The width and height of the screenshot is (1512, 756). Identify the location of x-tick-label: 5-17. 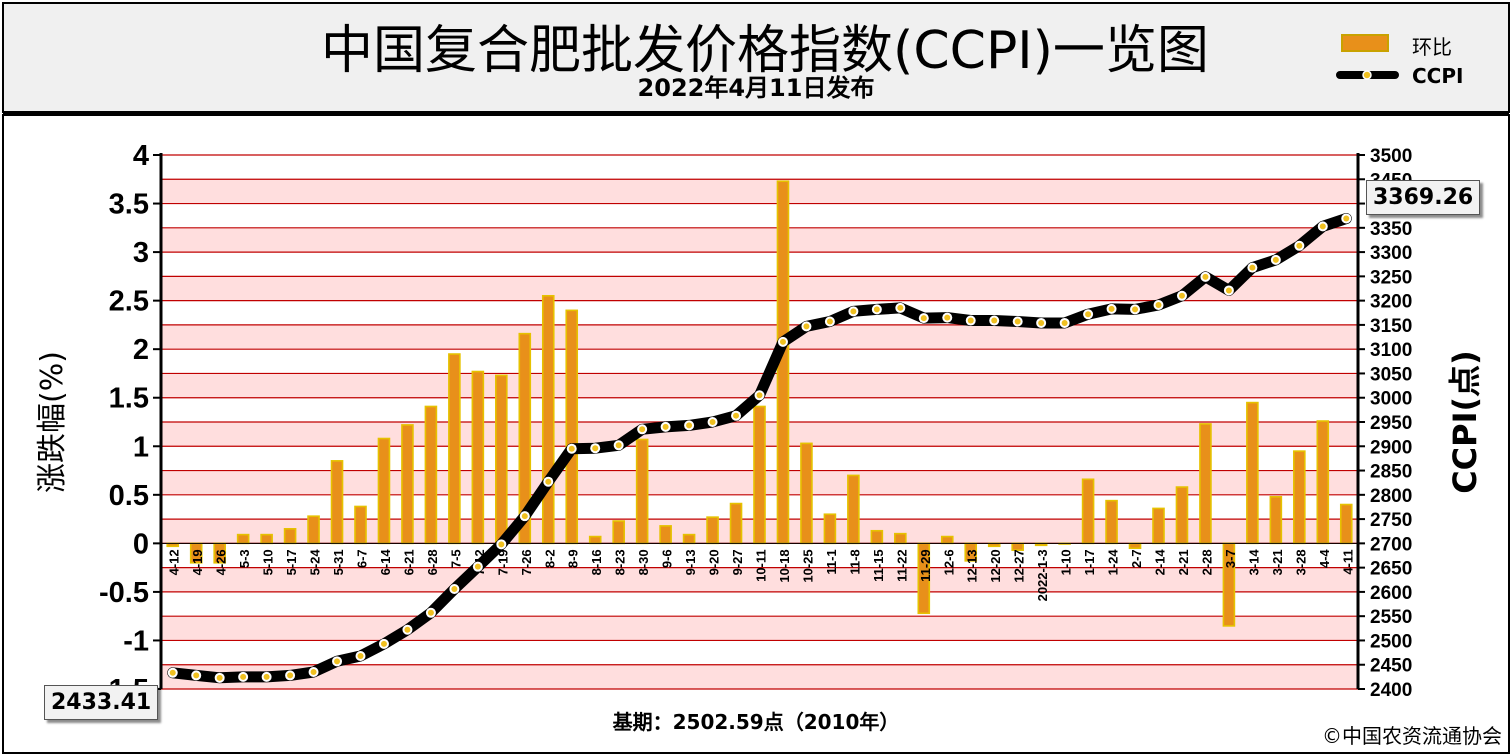
(291, 562).